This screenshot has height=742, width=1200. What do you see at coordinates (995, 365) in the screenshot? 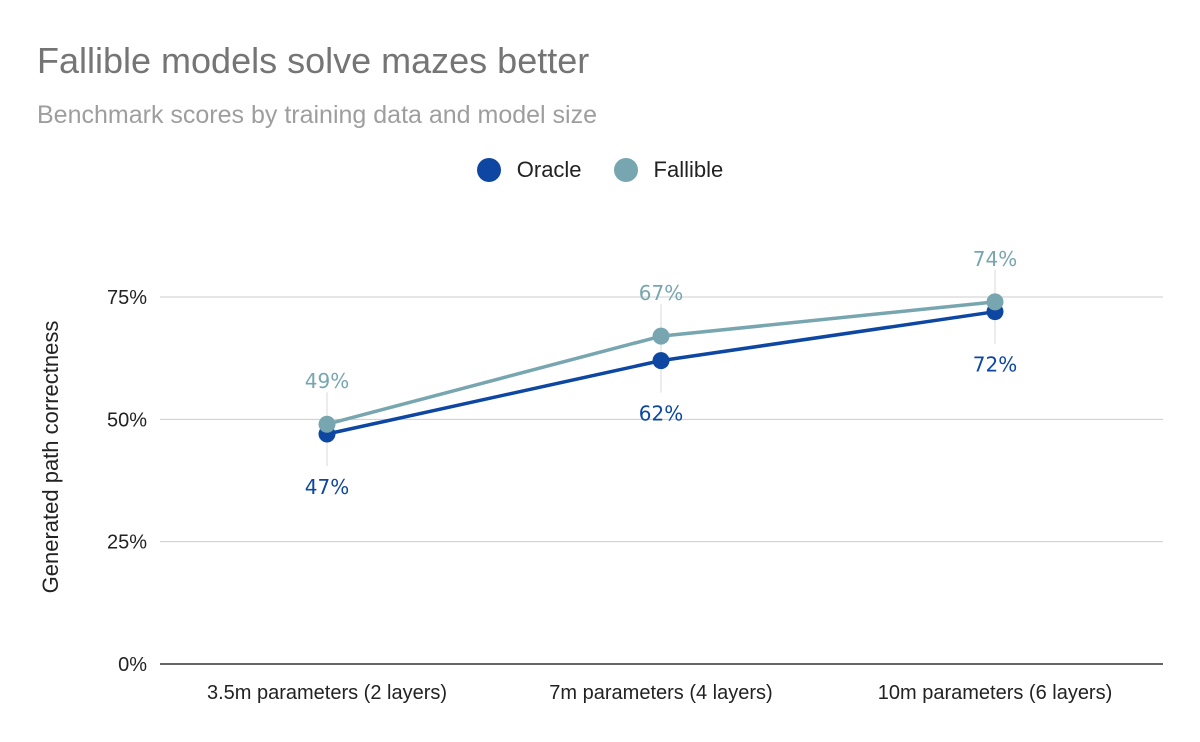
I see `data-label-oracle-3: 72%` at bounding box center [995, 365].